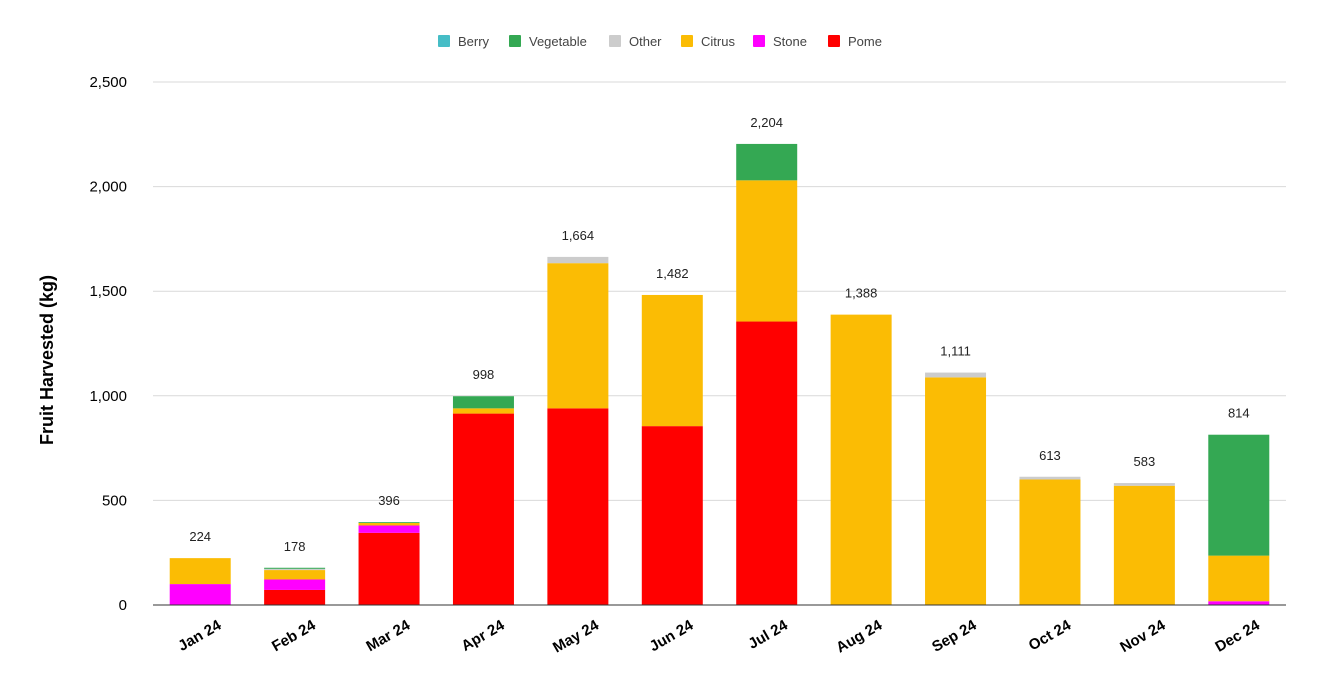 This screenshot has width=1321, height=682. What do you see at coordinates (1145, 461) in the screenshot?
I see `bar-total-label: 583` at bounding box center [1145, 461].